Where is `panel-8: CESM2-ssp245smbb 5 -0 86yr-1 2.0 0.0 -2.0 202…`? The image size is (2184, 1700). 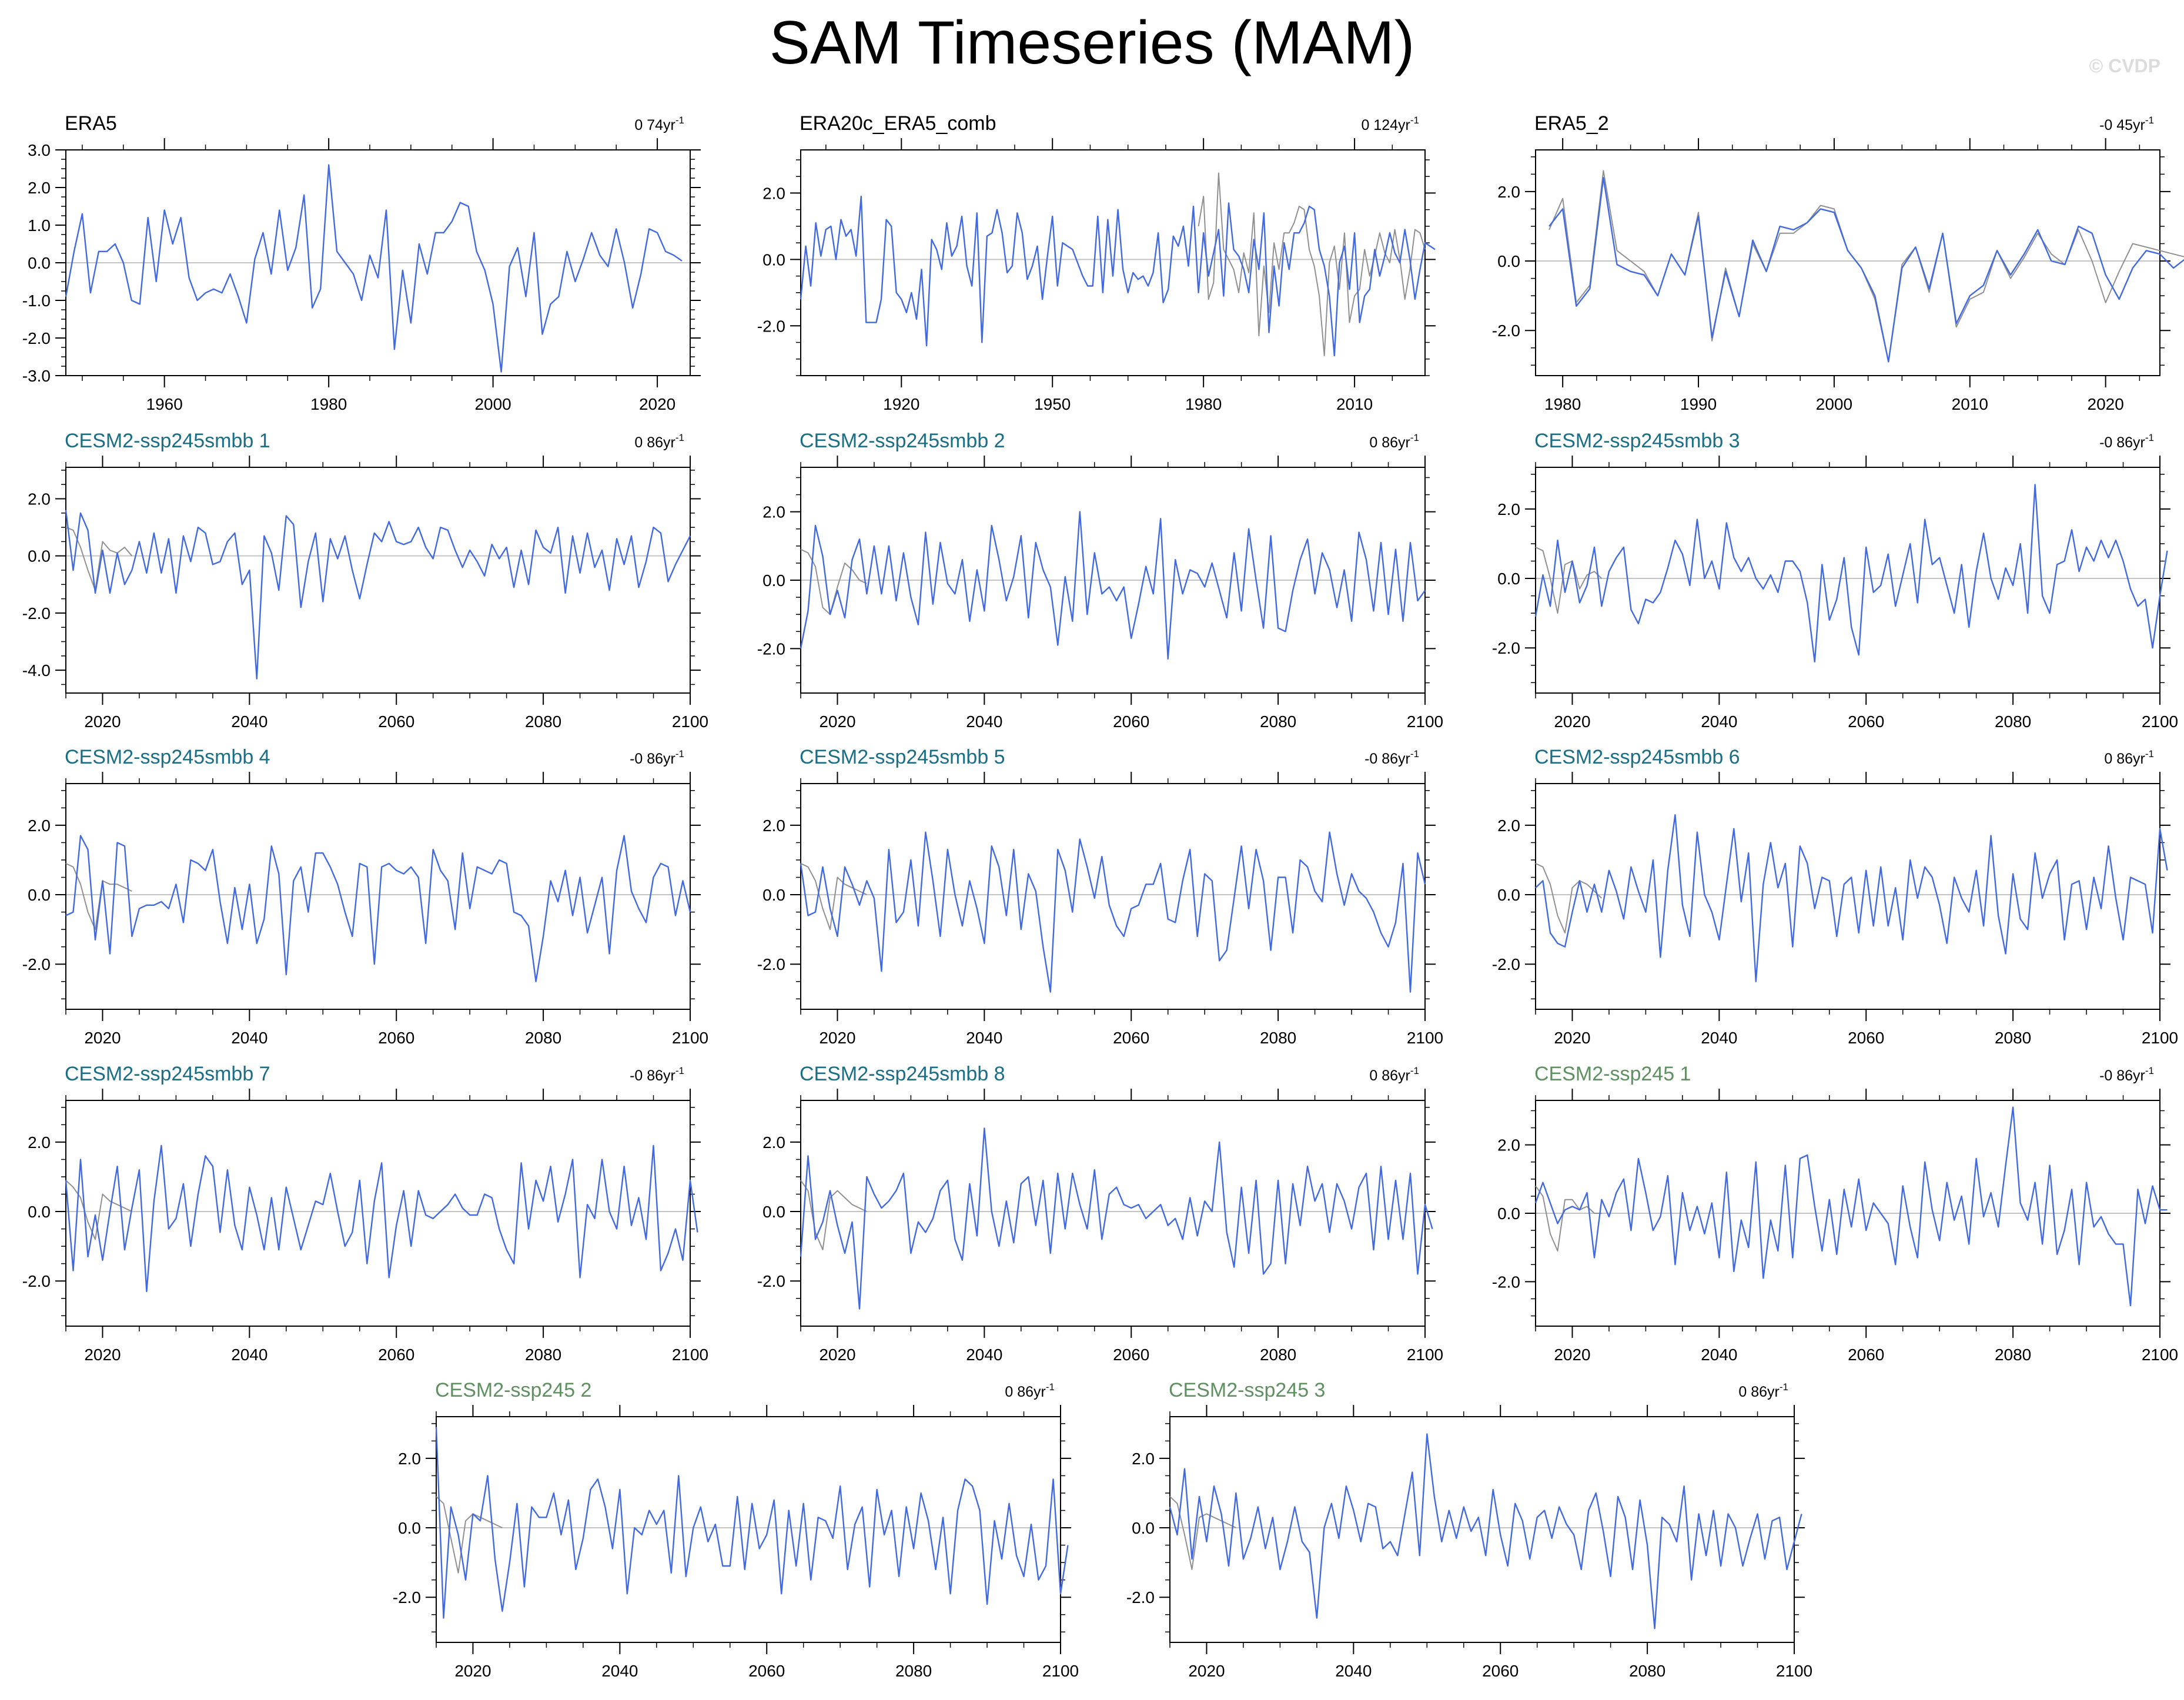
panel-8: CESM2-ssp245smbb 5 -0 86yr-1 2.0 0.0 -2.0 202… is located at coordinates (1100, 896).